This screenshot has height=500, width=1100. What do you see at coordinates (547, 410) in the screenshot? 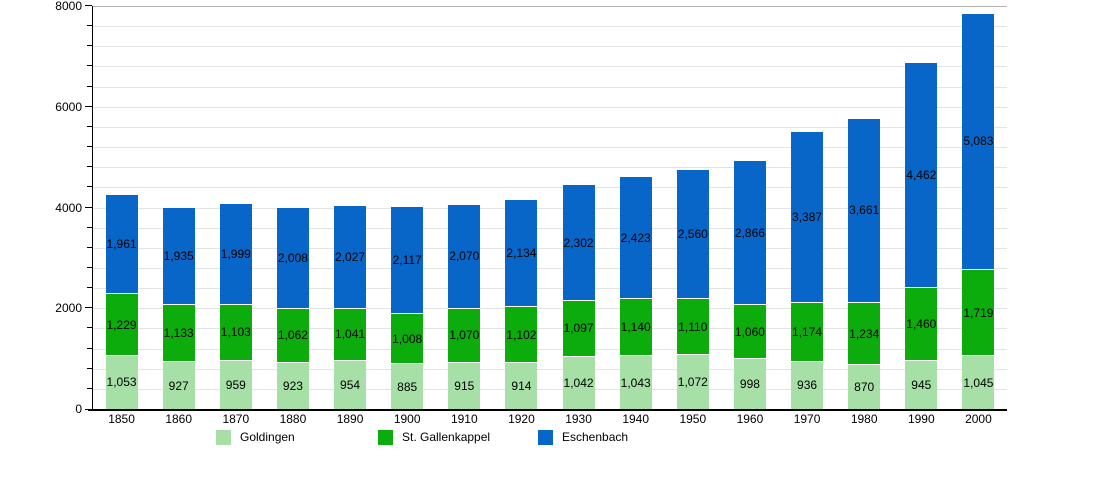
I see `x-axis-line` at bounding box center [547, 410].